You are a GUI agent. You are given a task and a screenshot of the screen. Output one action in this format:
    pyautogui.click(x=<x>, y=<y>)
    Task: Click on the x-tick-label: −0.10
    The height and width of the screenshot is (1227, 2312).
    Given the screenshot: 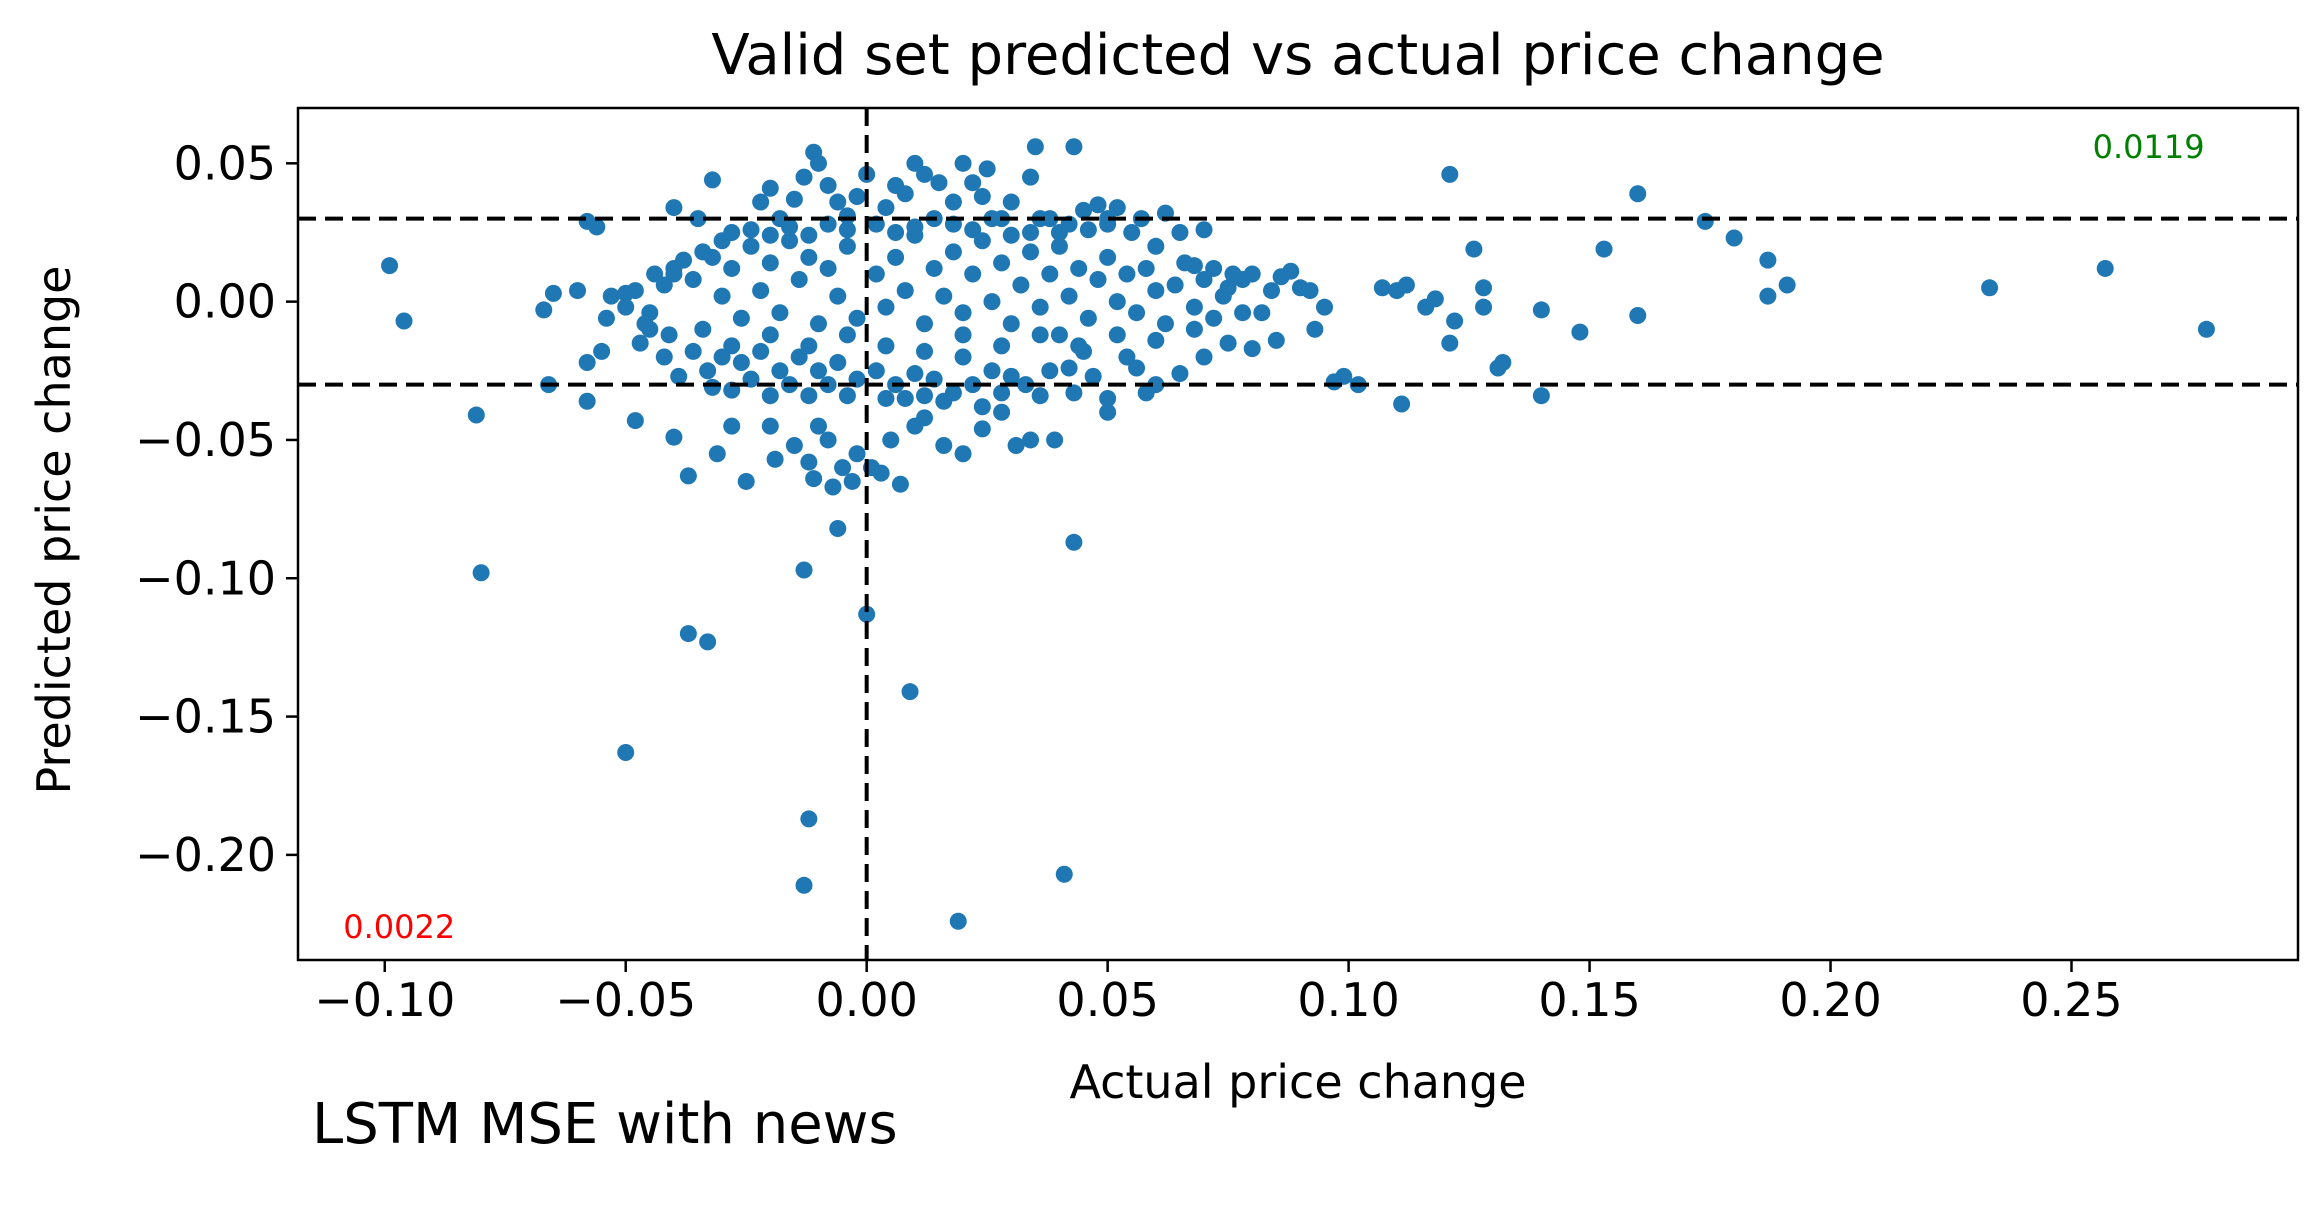 What is the action you would take?
    pyautogui.click(x=384, y=1000)
    